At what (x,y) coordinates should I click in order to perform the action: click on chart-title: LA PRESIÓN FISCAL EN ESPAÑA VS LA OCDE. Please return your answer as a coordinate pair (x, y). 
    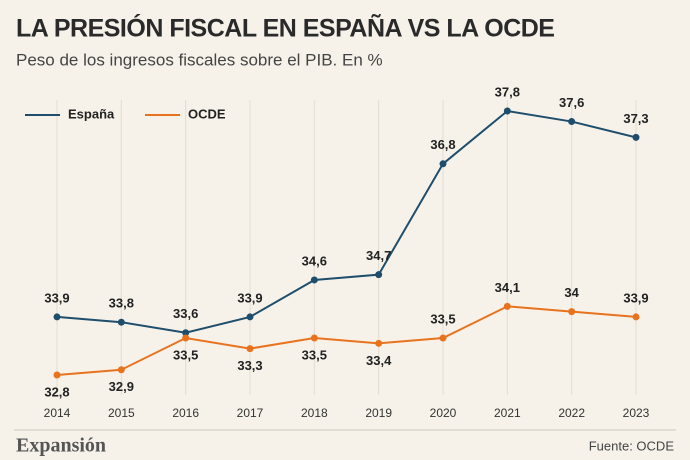
    Looking at the image, I should click on (285, 28).